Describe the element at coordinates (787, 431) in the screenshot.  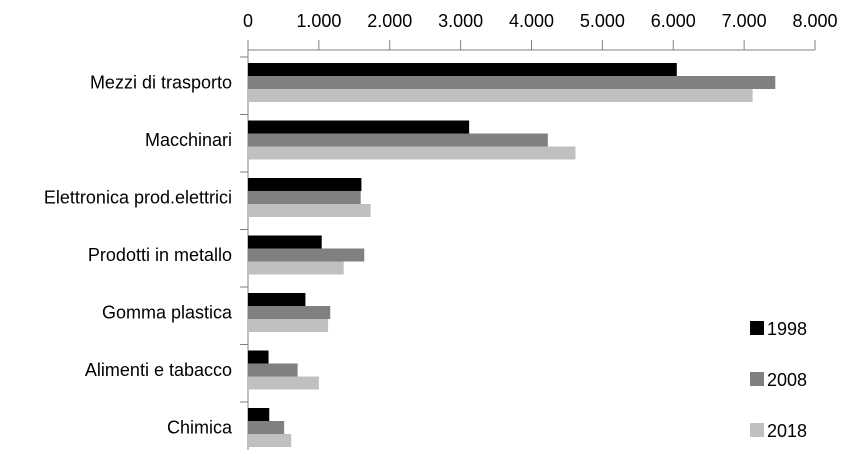
I see `legend-label-2018: 2018` at that location.